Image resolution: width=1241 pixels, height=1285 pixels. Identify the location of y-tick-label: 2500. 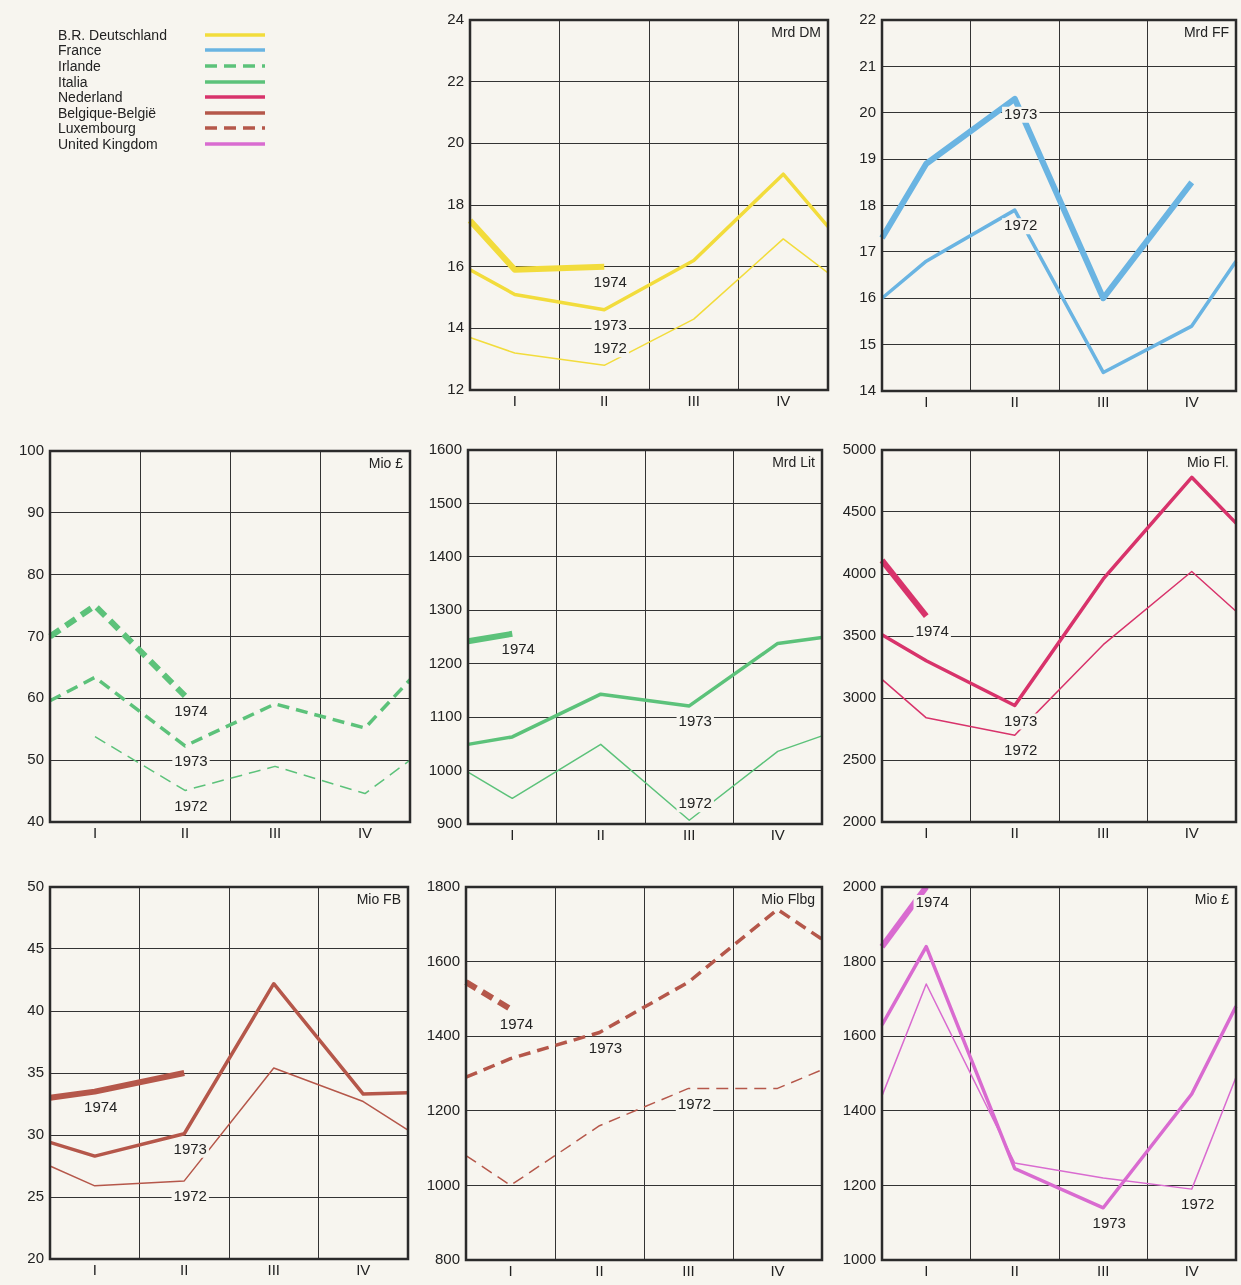
(859, 759).